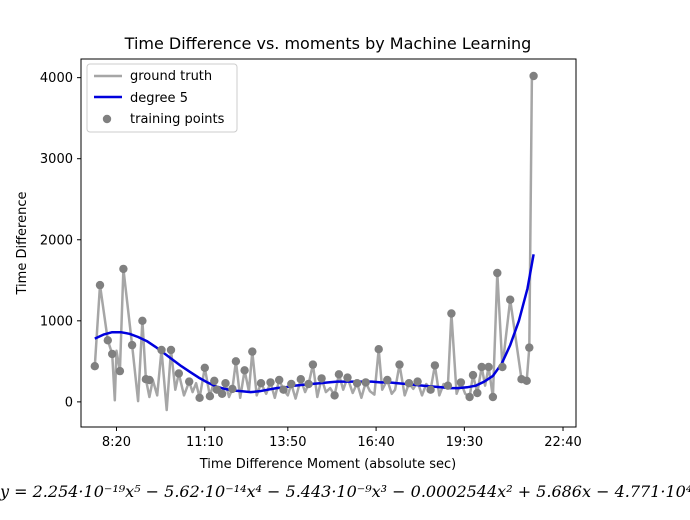  What do you see at coordinates (204, 442) in the screenshot?
I see `x-tick-label: 11:10` at bounding box center [204, 442].